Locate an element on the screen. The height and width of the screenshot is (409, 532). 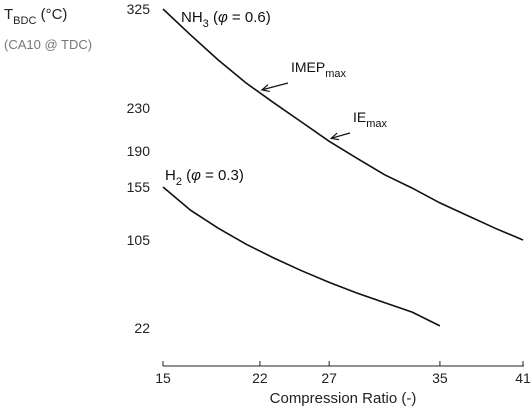
x-tick-label: 41 is located at coordinates (523, 378).